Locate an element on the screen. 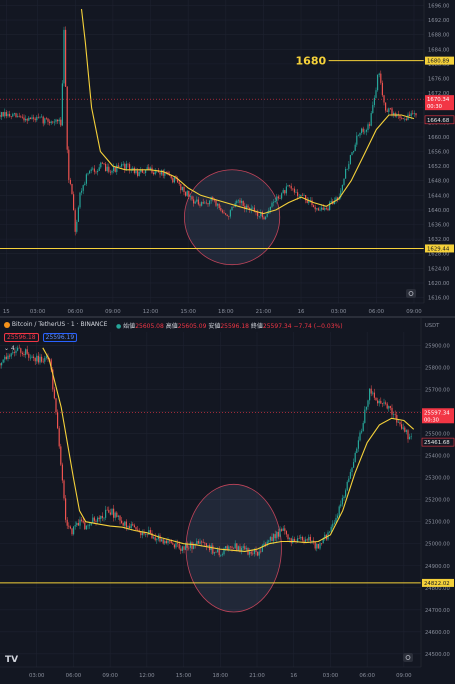 This screenshot has width=455, height=684. price-axis-bg is located at coordinates (439, 158).